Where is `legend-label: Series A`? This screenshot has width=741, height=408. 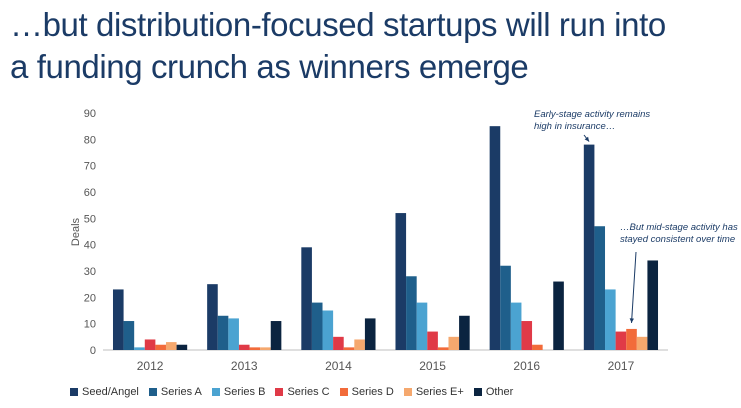 legend-label: Series A is located at coordinates (181, 392).